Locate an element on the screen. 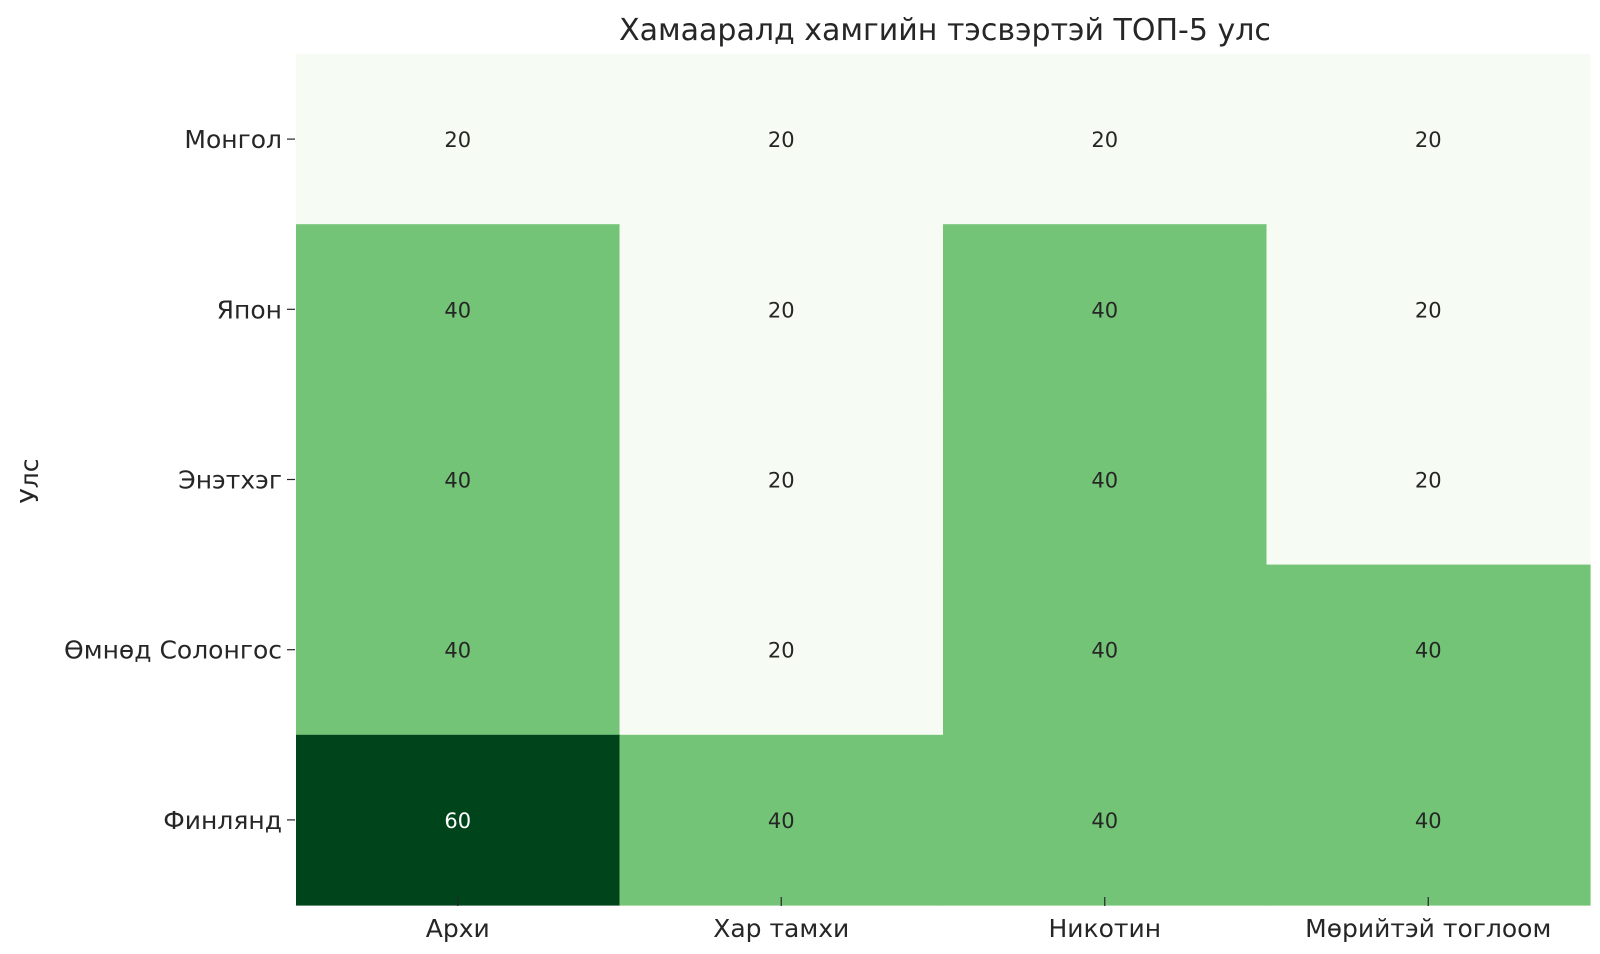  chart-title: Хамааралд хамгийн тэсвэртэй ТОП-5 улс is located at coordinates (945, 30).